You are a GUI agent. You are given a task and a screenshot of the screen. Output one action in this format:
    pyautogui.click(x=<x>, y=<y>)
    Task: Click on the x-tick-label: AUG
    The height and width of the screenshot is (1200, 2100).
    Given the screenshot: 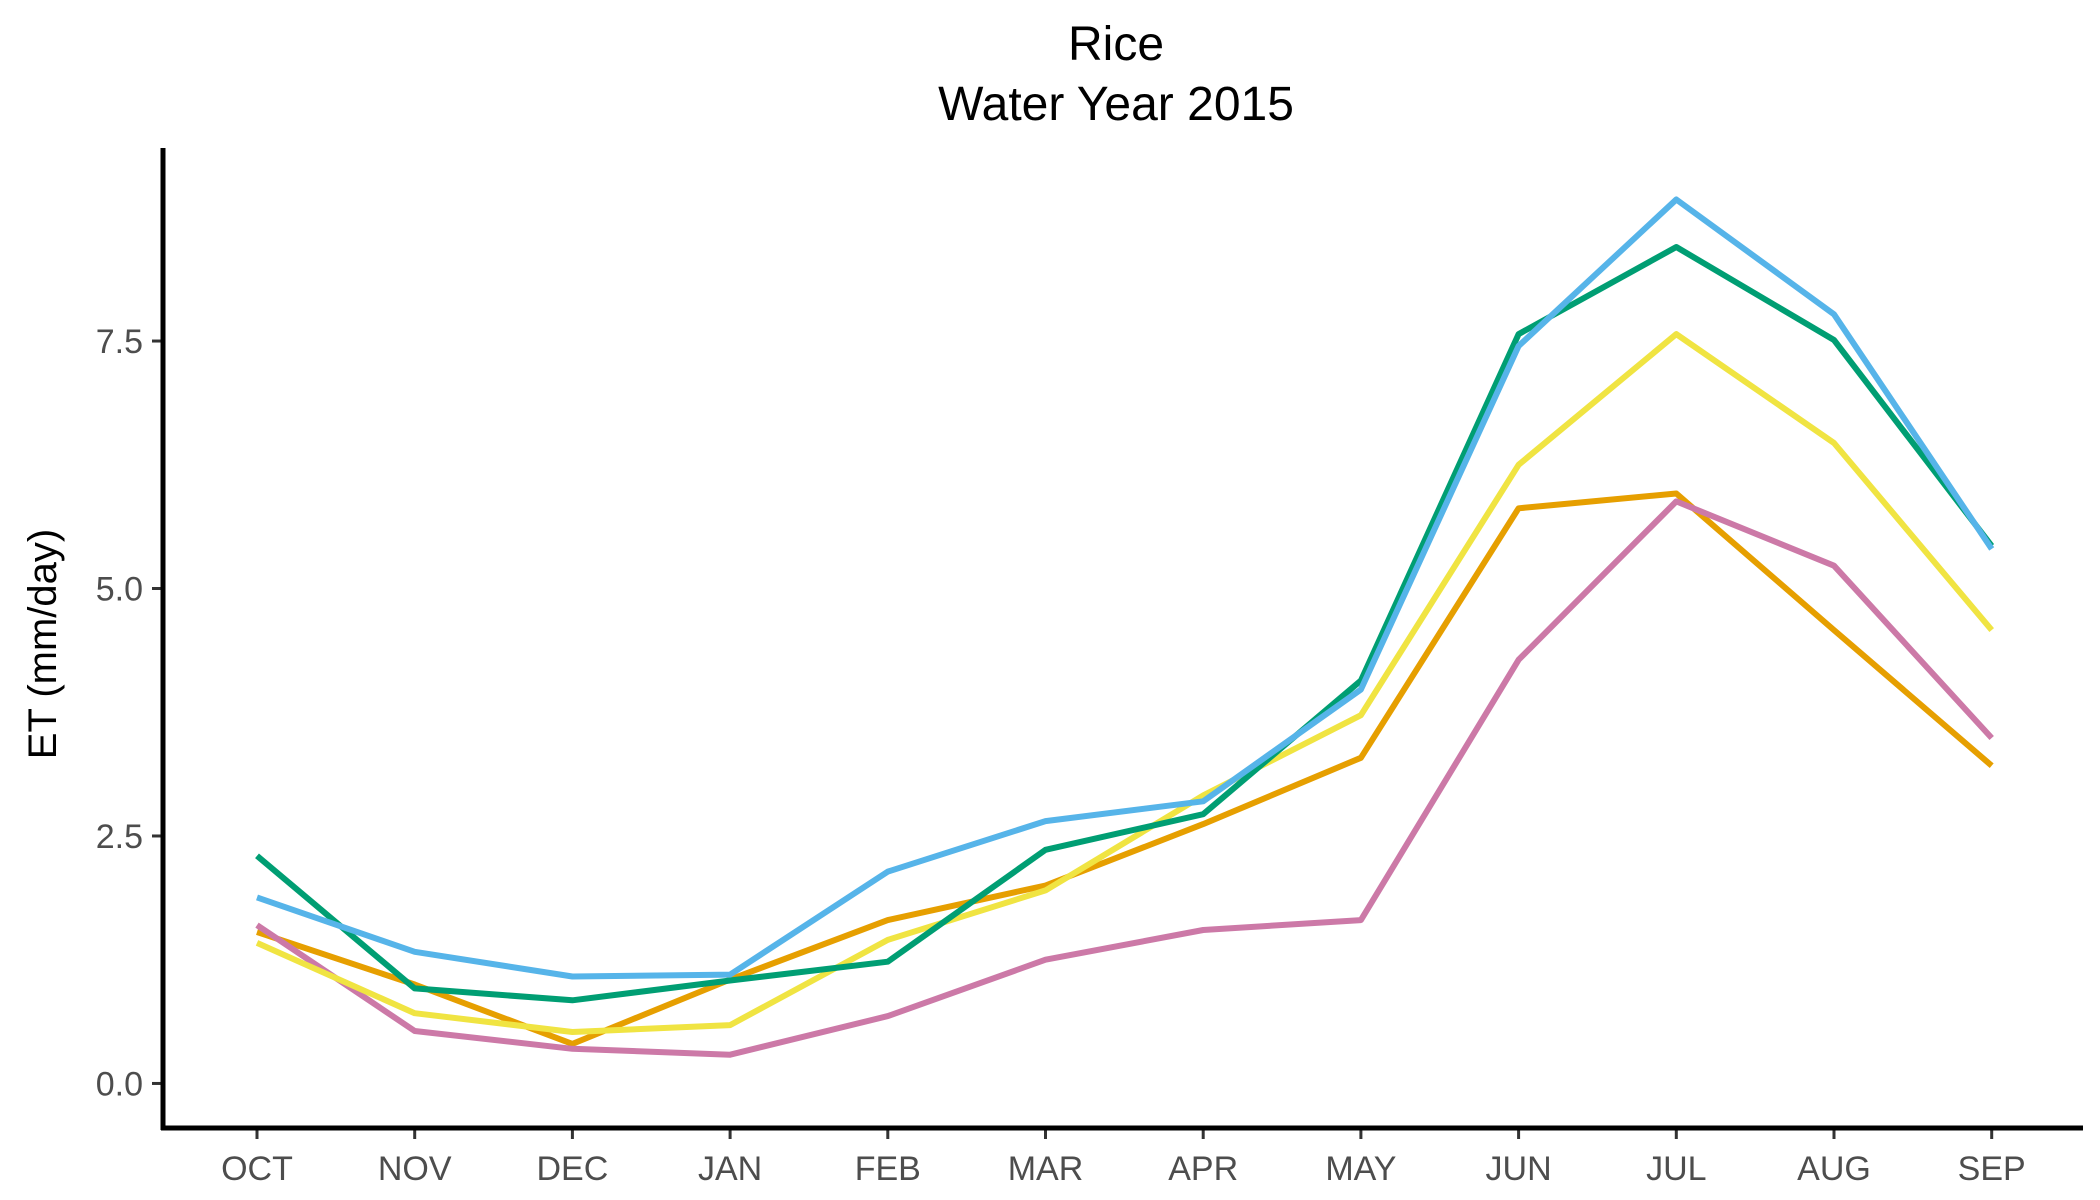 What is the action you would take?
    pyautogui.click(x=1834, y=1169)
    